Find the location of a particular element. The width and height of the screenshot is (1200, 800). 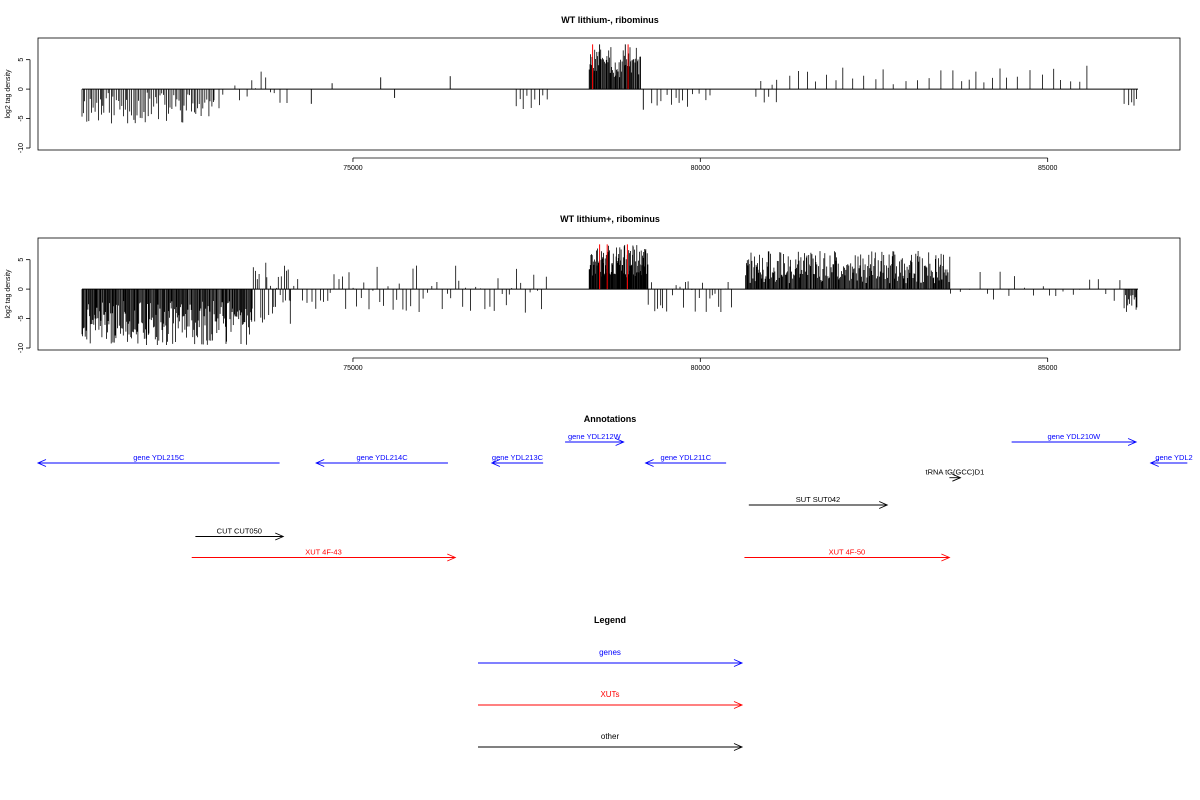

feature-xut: XUT 4F-43 is located at coordinates (324, 555).